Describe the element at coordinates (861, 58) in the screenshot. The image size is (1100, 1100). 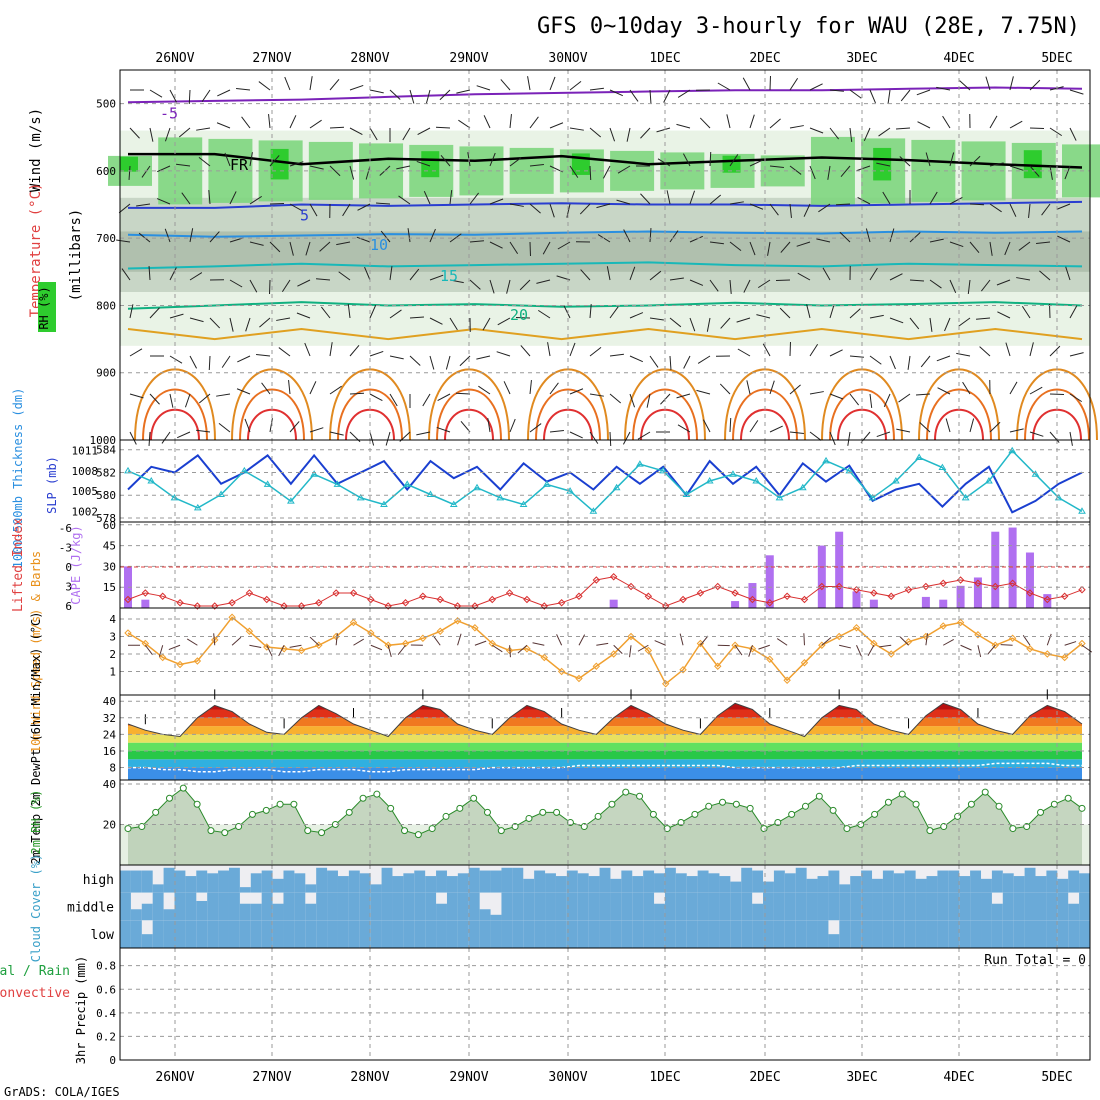
I see `date-label-top: 3DEC` at that location.